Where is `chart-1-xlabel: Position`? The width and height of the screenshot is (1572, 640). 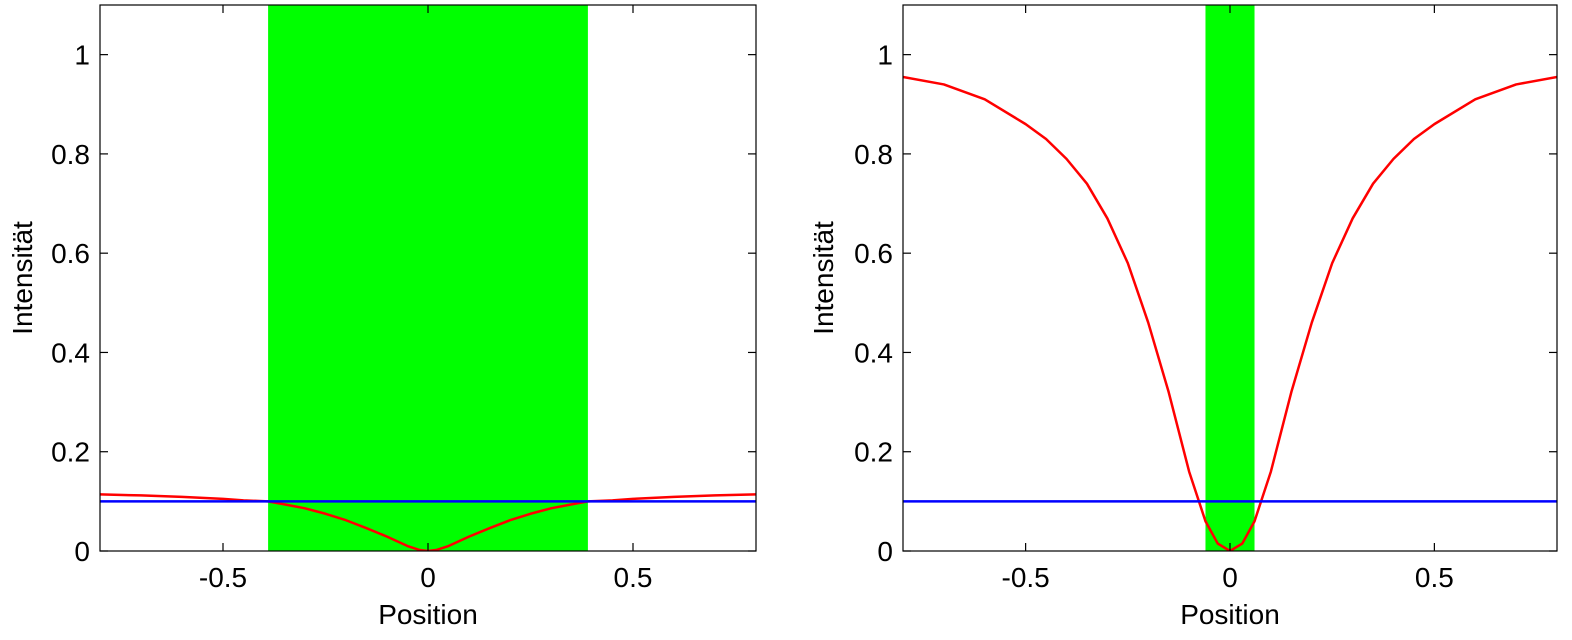 chart-1-xlabel: Position is located at coordinates (428, 614).